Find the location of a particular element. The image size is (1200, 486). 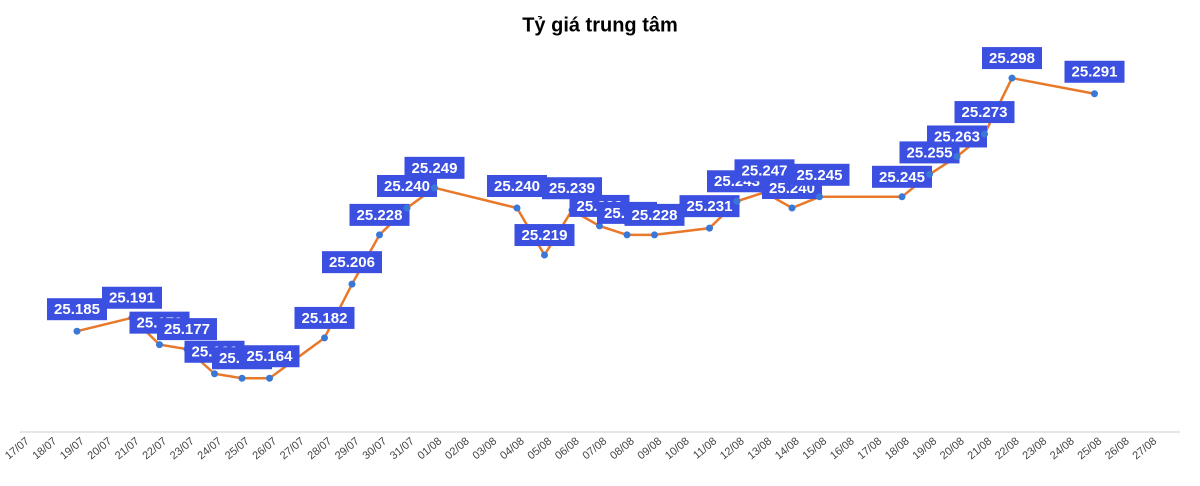

x-tick-label: 20/07 is located at coordinates (99, 448).